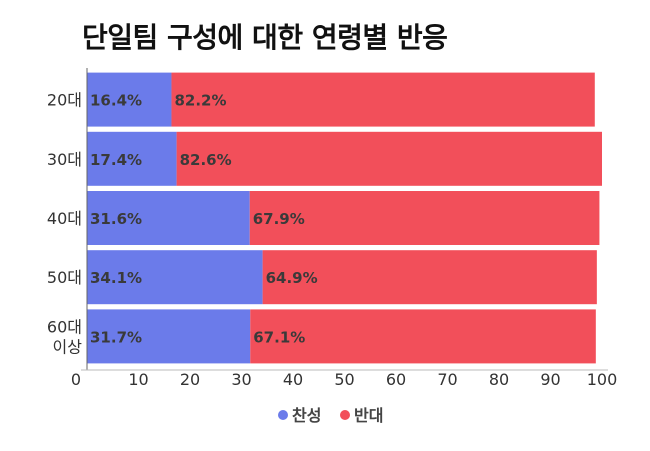 The width and height of the screenshot is (650, 451). I want to click on bar-label-agree-1: 17.4%, so click(116, 160).